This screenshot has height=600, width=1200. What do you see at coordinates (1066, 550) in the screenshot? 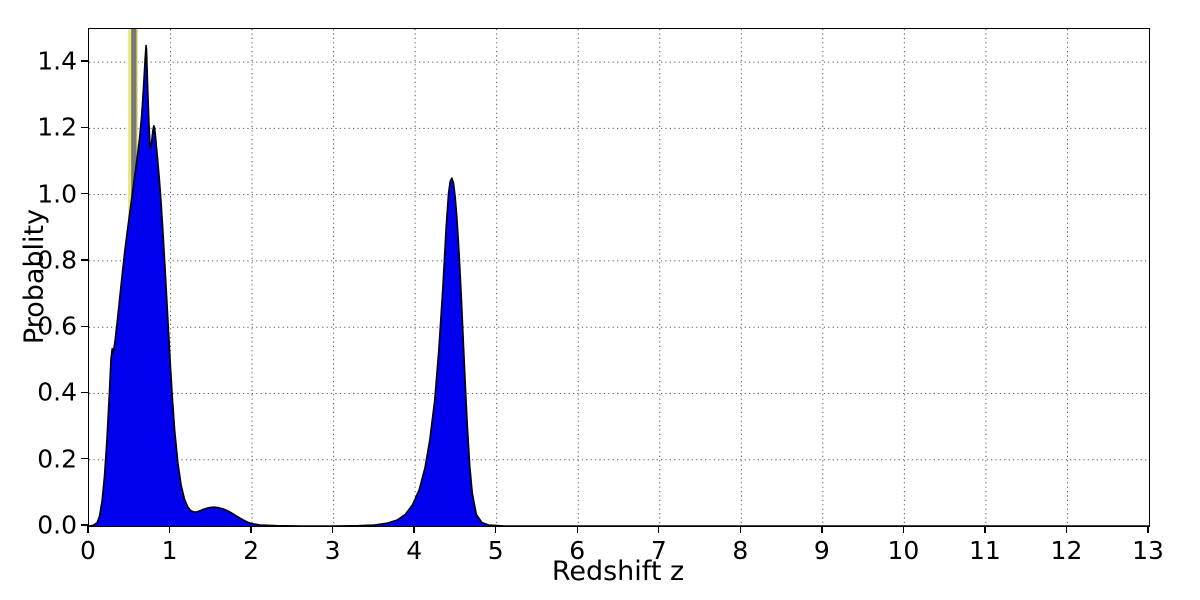
I see `x-tick-label: 12` at bounding box center [1066, 550].